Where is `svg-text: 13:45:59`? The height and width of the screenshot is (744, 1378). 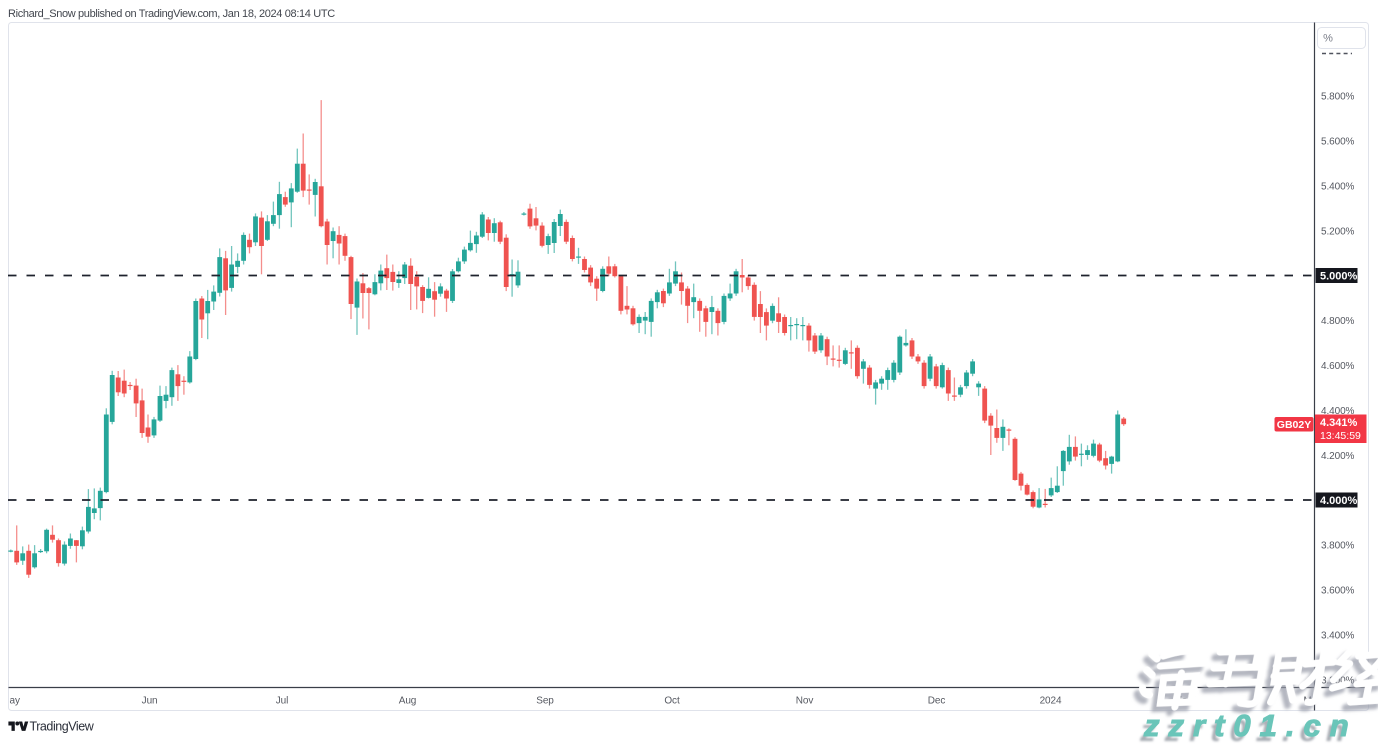
svg-text: 13:45:59 is located at coordinates (1340, 436).